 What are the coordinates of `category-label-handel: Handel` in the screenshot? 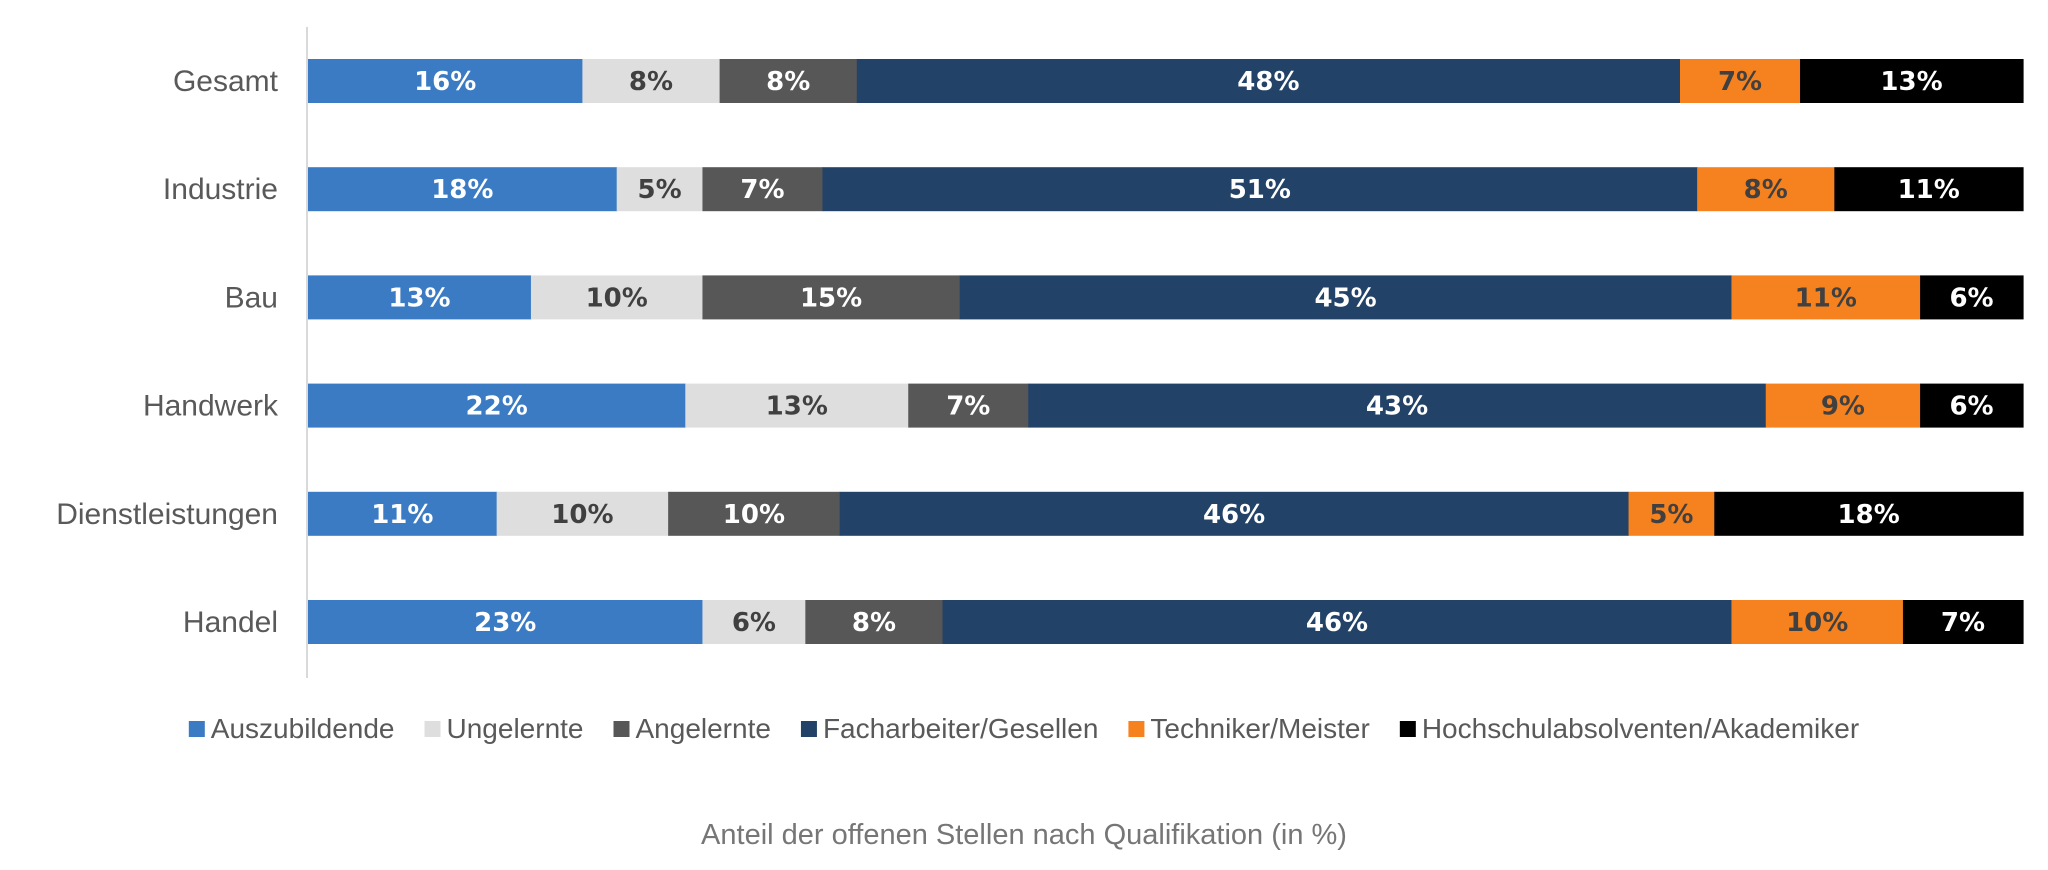 It's located at (230, 622).